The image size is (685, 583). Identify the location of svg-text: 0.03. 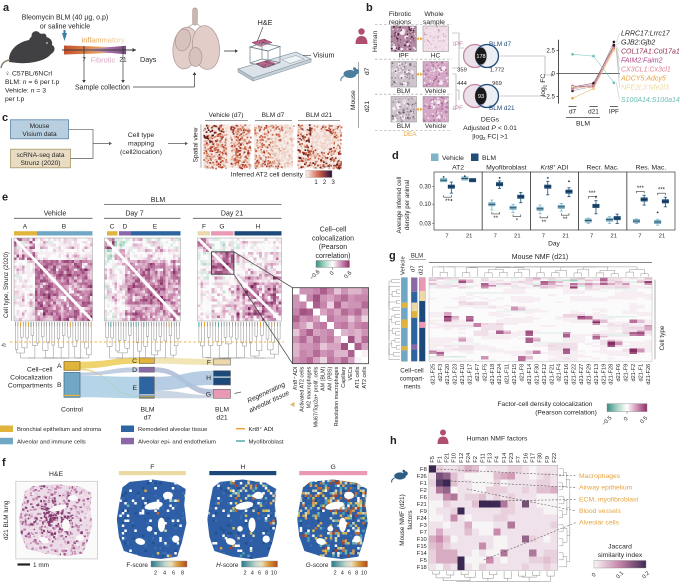
(425, 225).